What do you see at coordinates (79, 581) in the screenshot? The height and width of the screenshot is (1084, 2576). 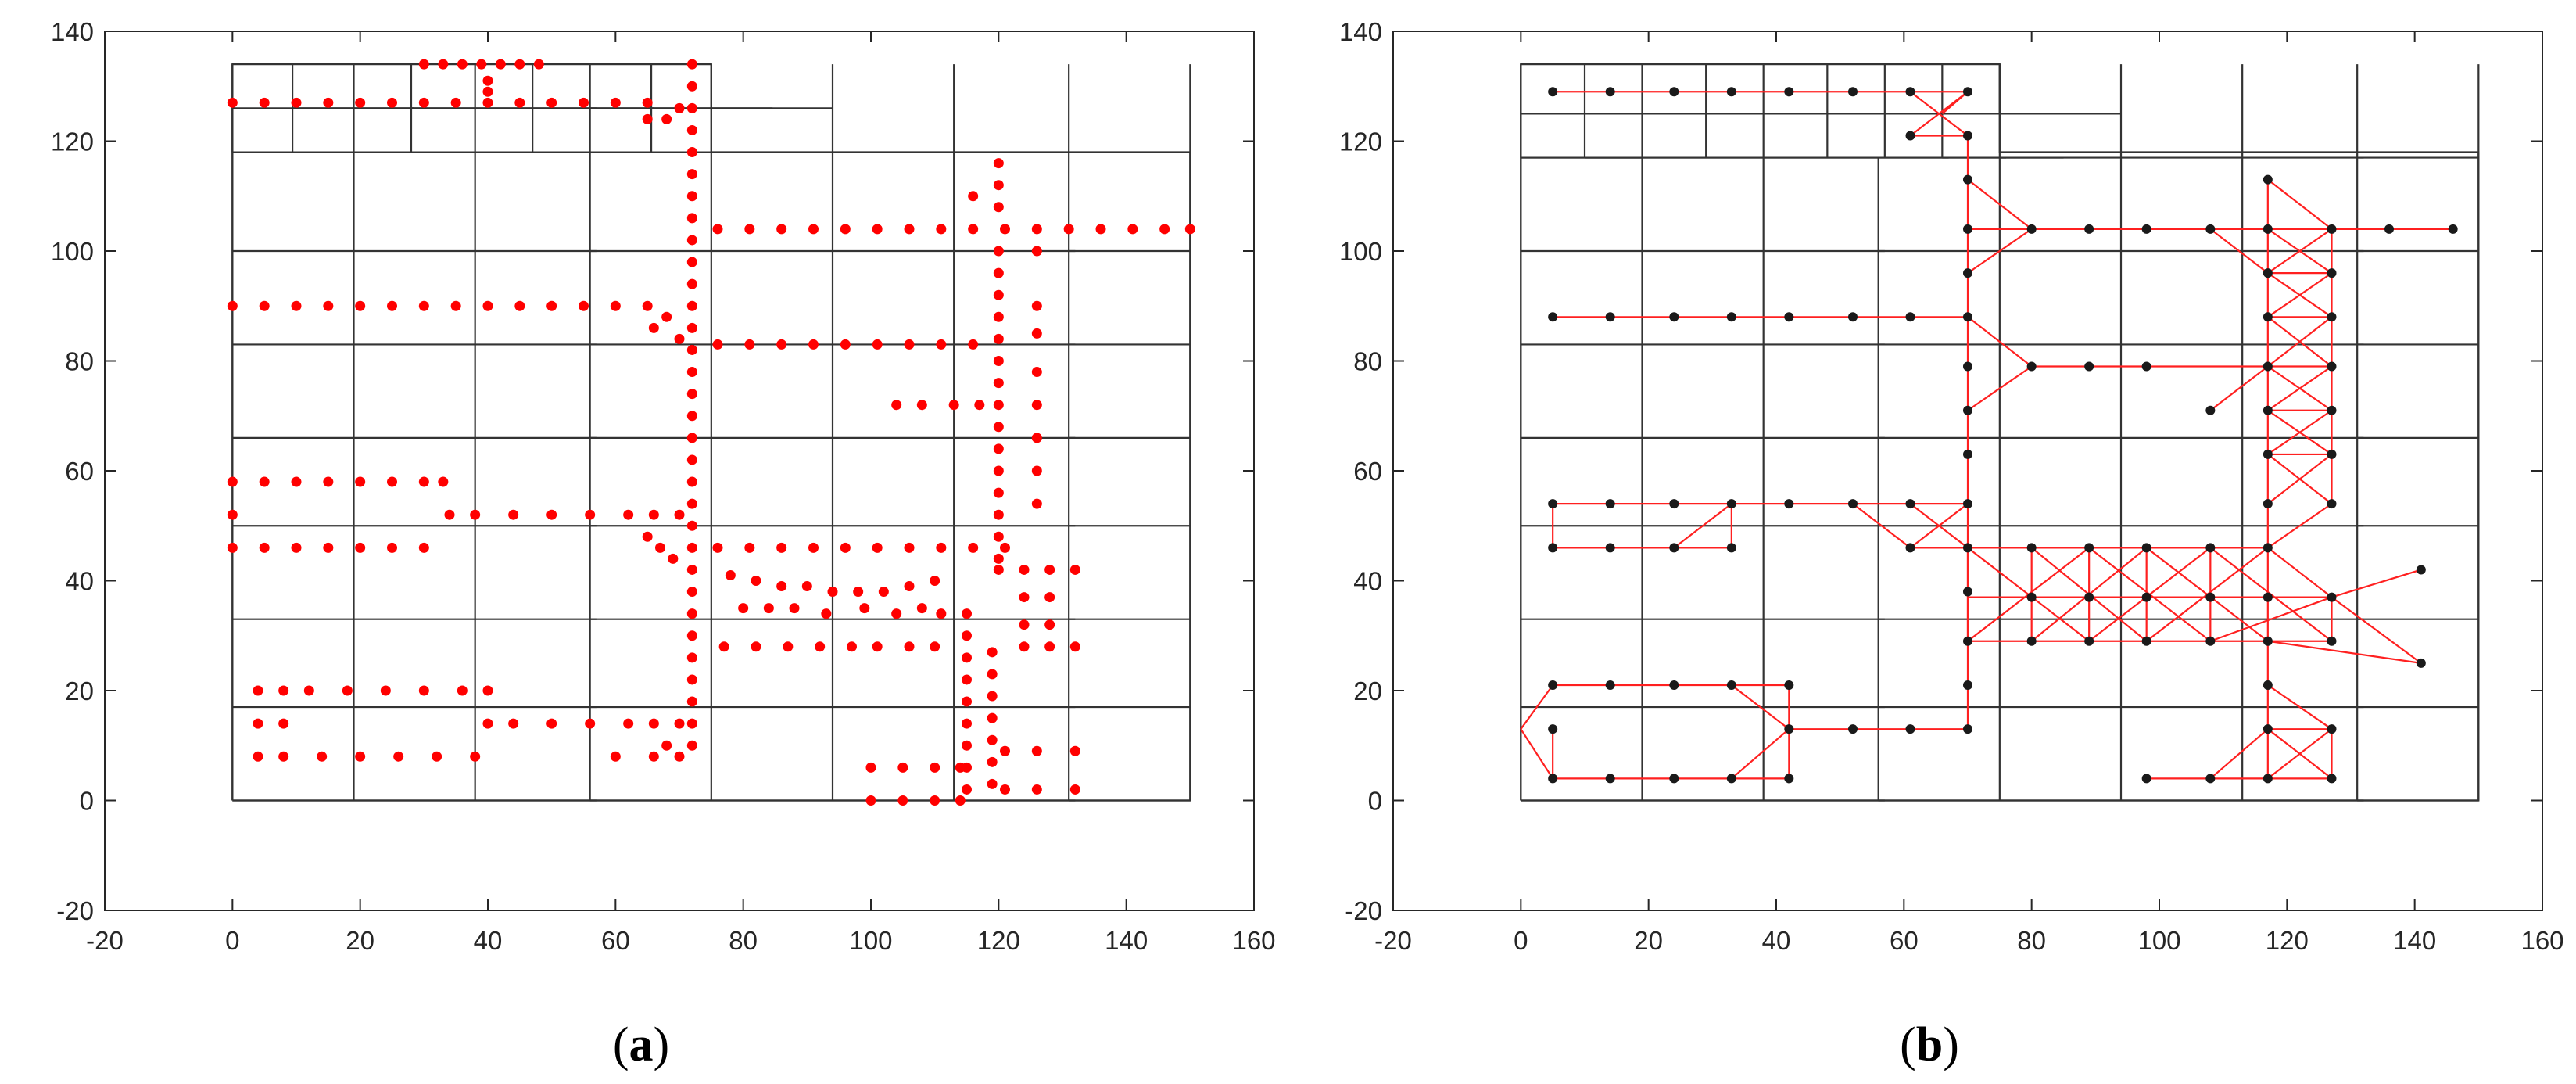 I see `y-tick-label-a: 40` at bounding box center [79, 581].